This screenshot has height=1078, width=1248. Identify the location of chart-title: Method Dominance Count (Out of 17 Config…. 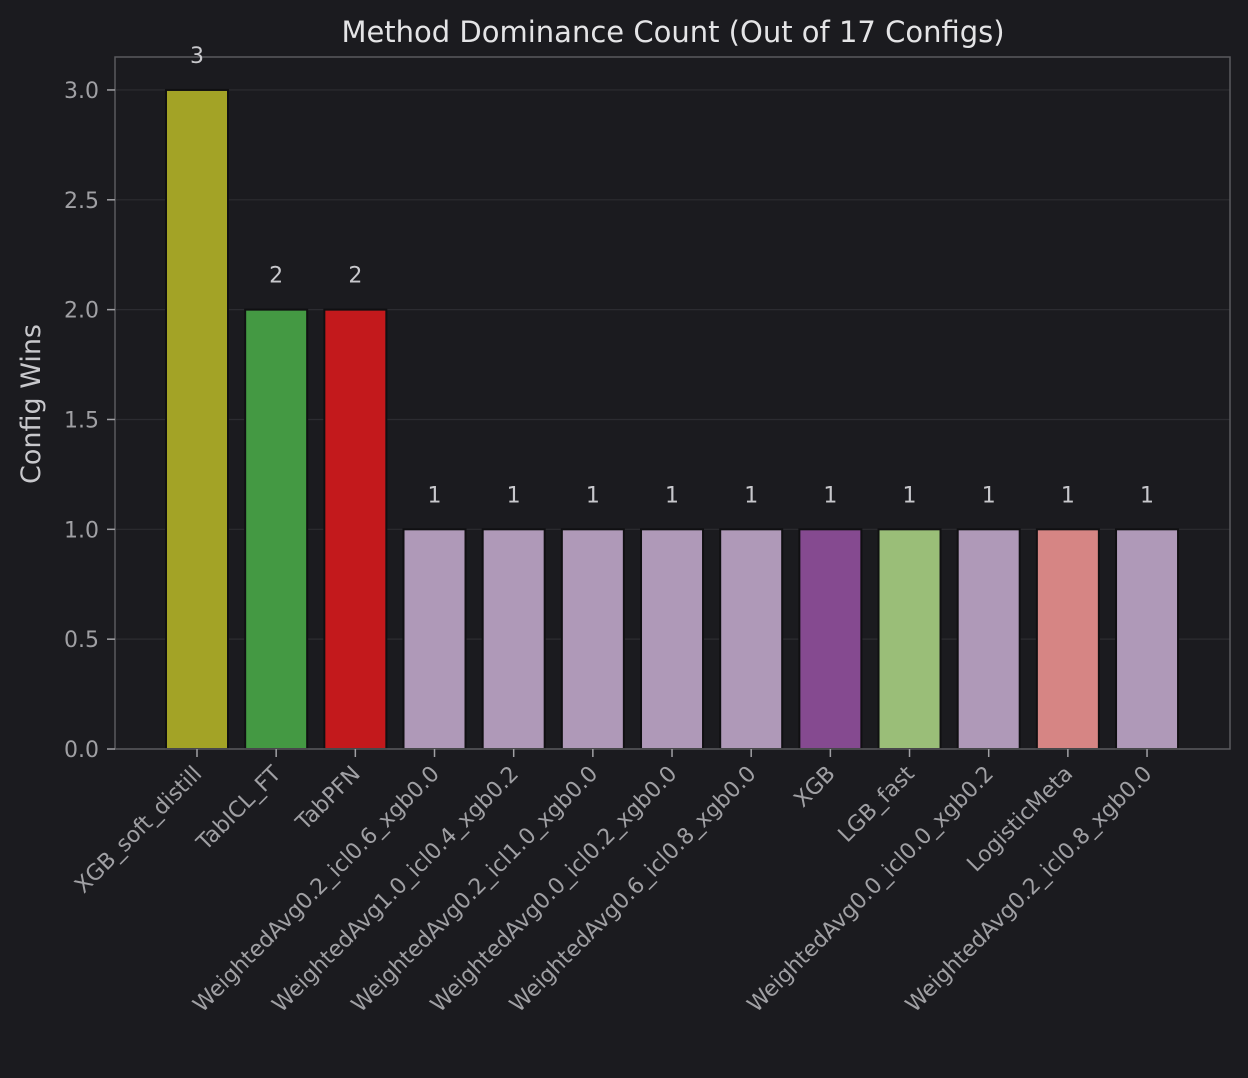
(672, 32).